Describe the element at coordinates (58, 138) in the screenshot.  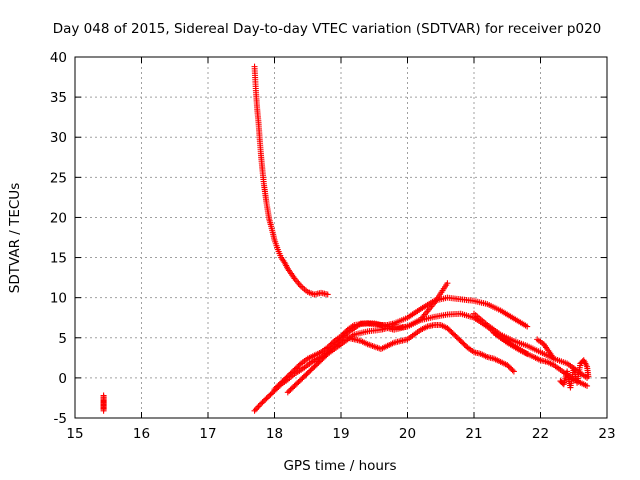
I see `y-tick-label: 30` at that location.